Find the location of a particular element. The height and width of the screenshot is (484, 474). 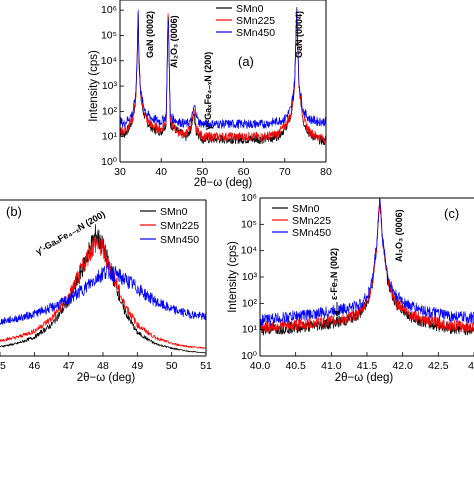

x-tick-label: 47 is located at coordinates (69, 366).